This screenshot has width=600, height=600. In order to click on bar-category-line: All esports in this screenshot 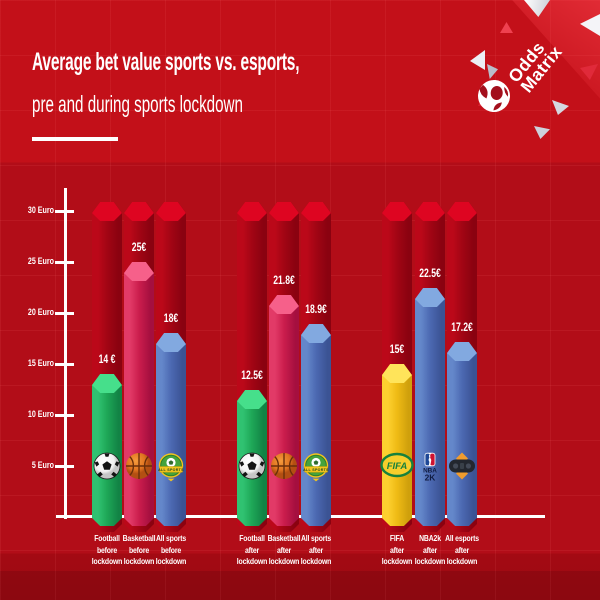, I will do `click(462, 538)`.